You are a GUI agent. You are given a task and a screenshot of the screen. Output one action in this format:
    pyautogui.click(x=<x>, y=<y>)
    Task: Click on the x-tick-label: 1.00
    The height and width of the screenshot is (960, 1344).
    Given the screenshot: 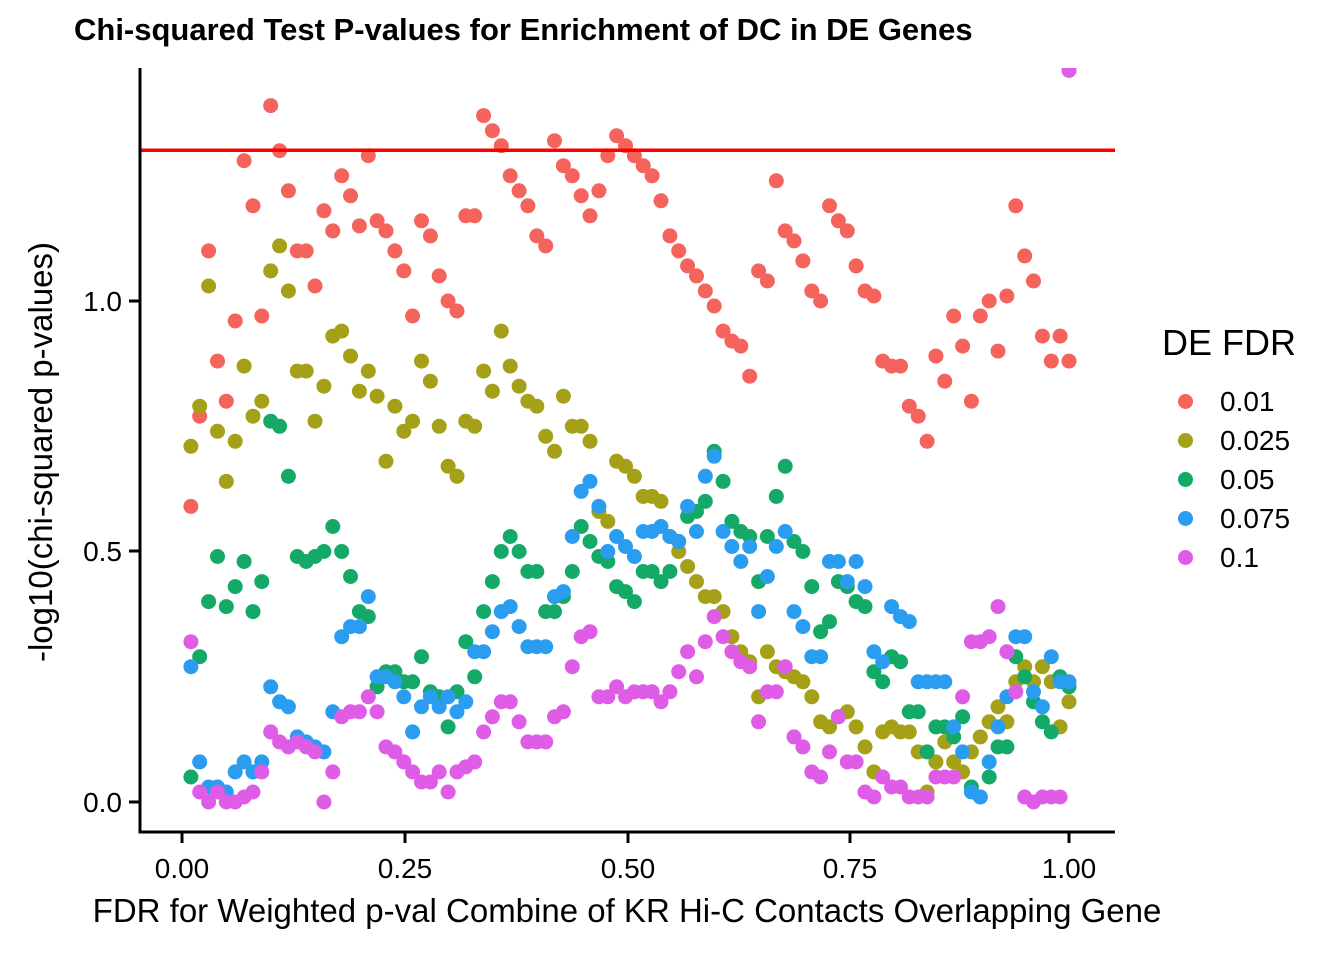 What is the action you would take?
    pyautogui.click(x=1069, y=868)
    